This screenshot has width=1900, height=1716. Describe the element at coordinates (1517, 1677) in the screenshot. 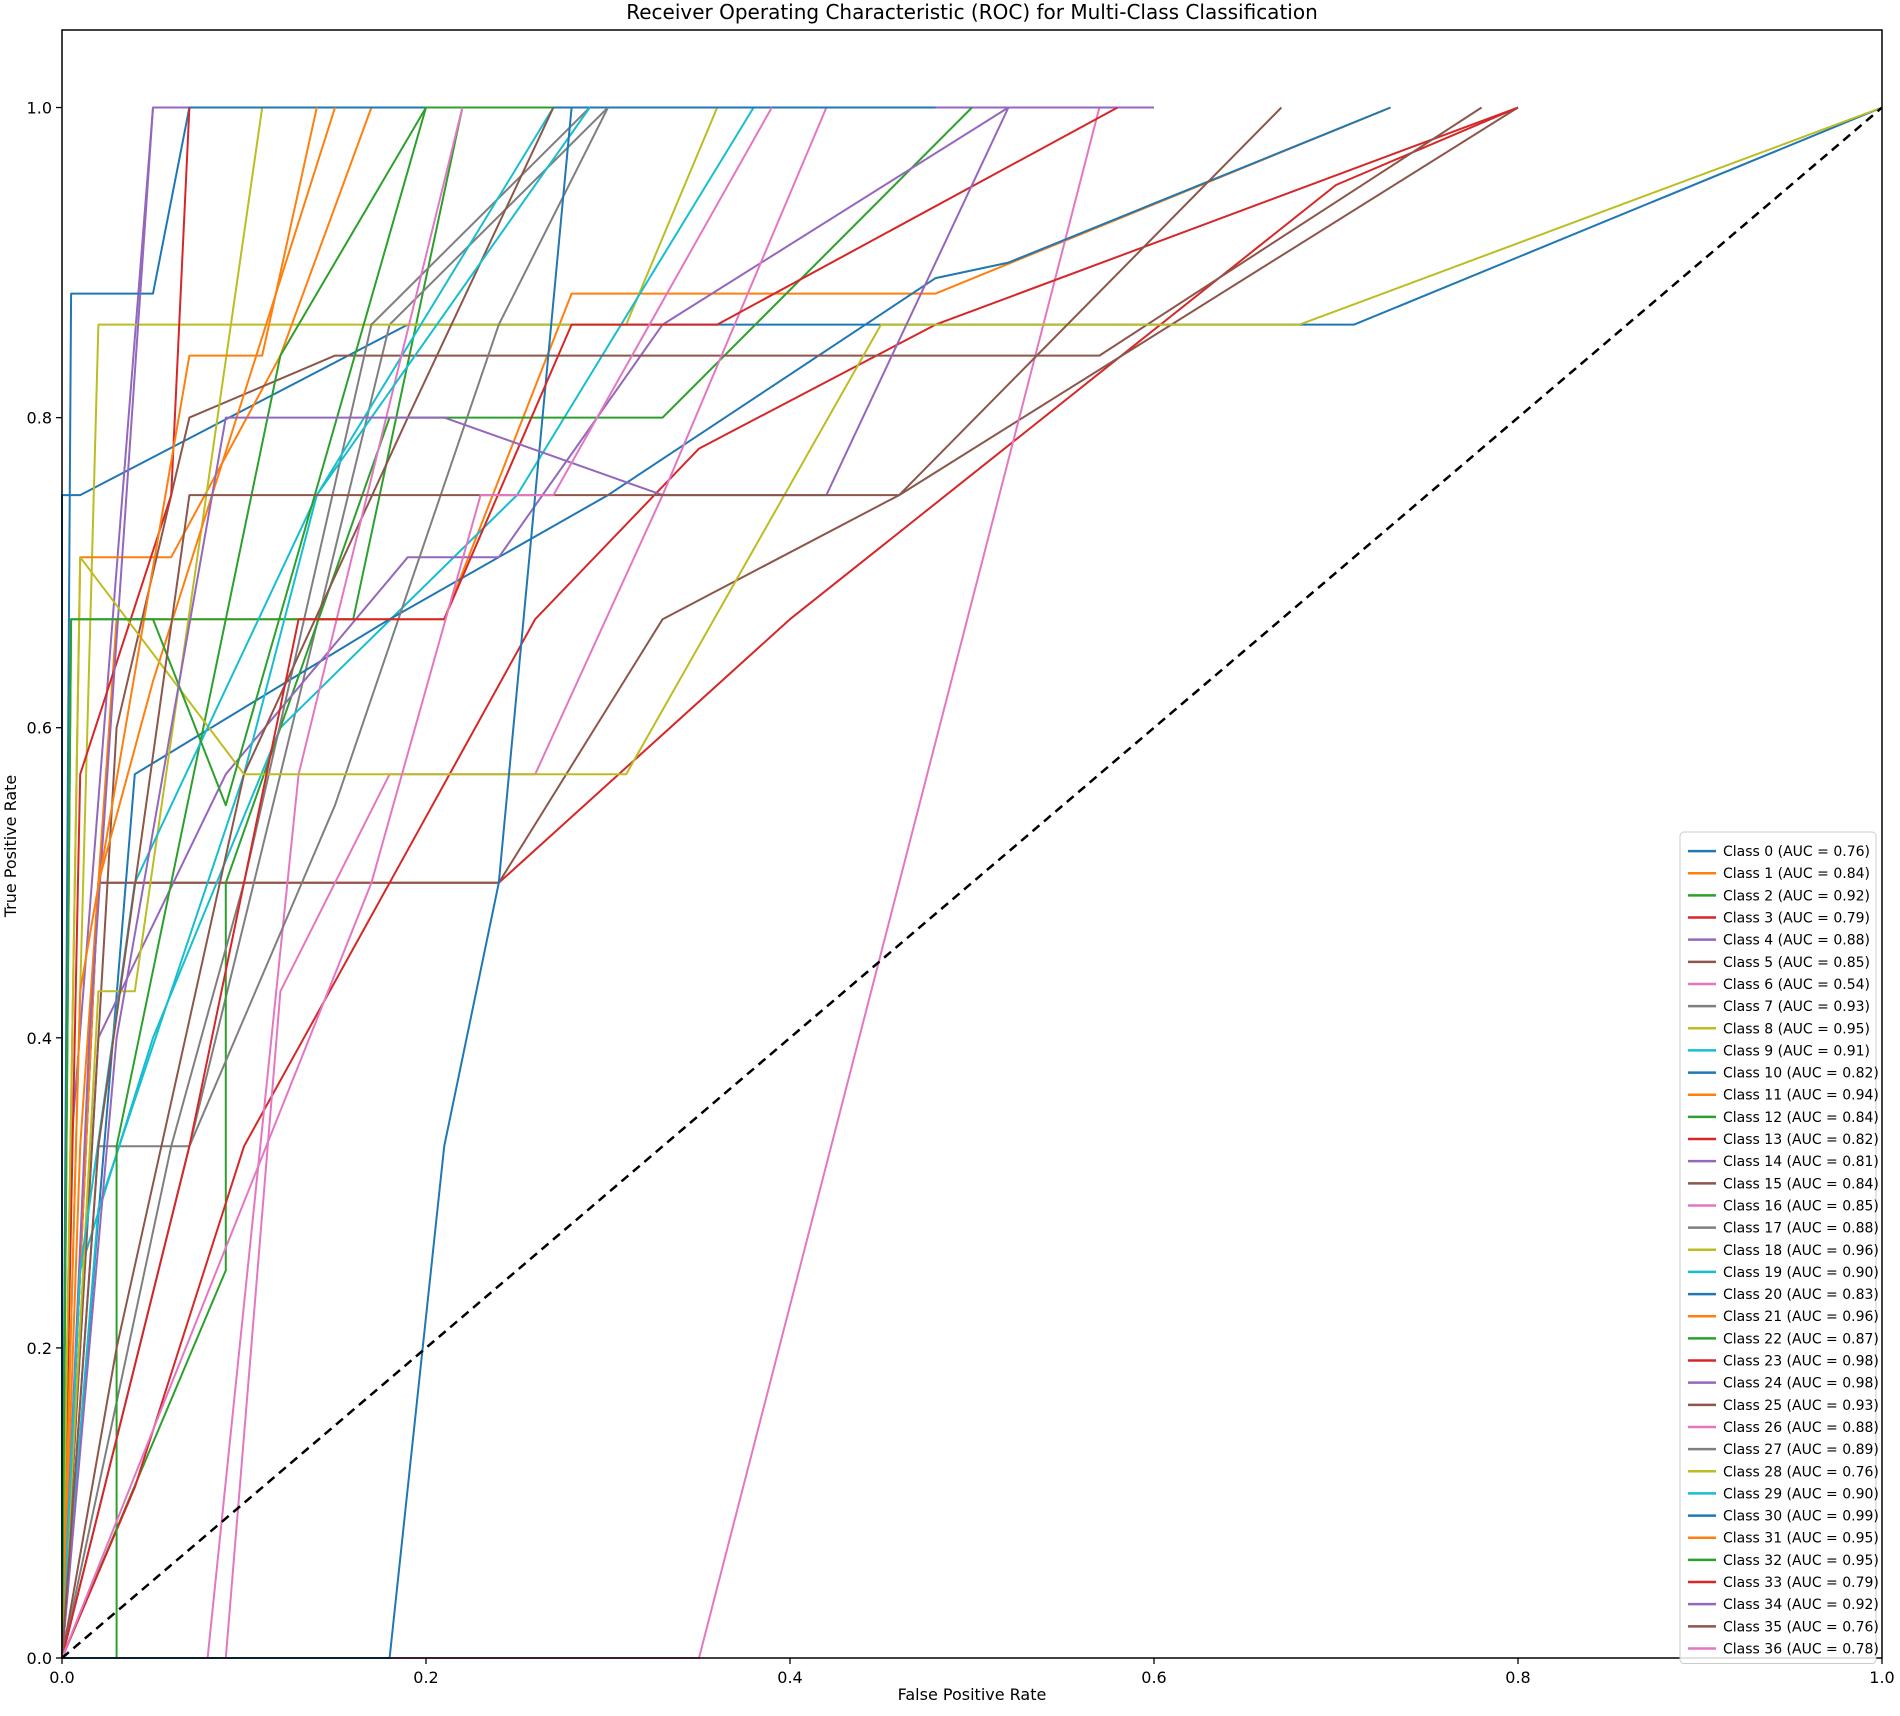

I see `x-tick-label: 0.8` at that location.